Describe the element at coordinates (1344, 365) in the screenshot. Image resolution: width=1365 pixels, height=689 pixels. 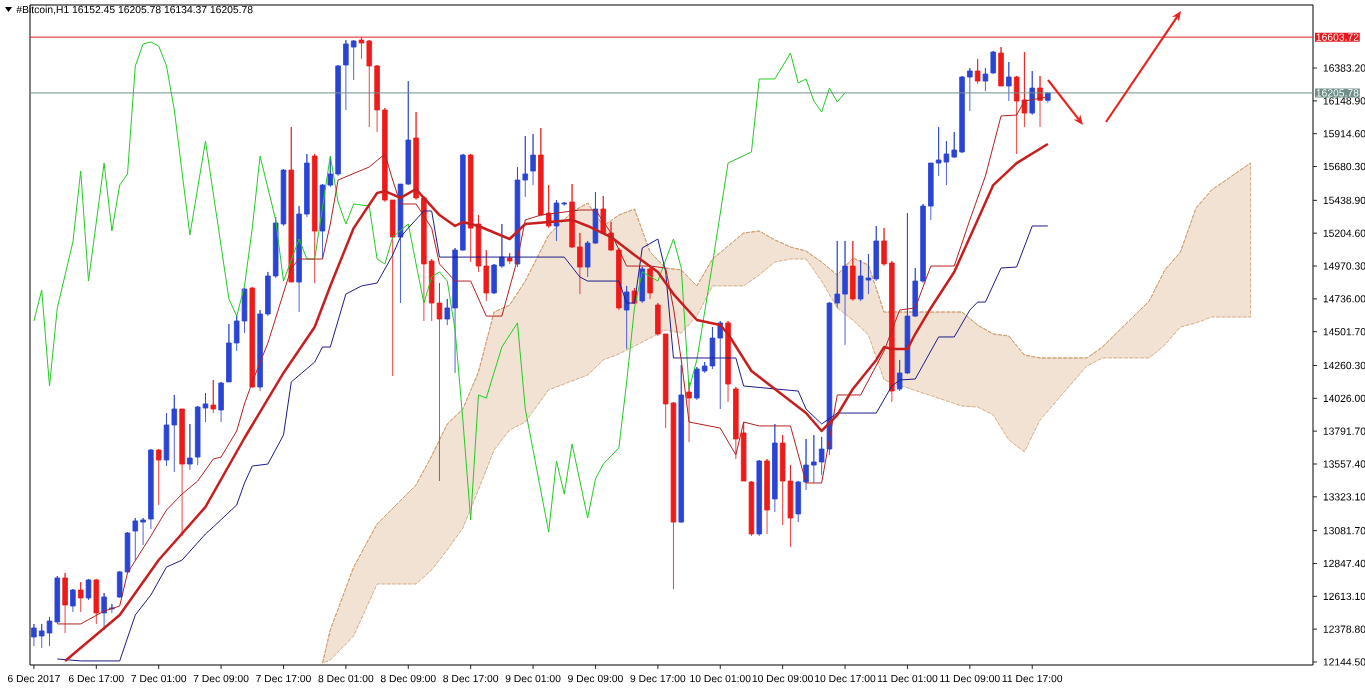
I see `y-tick-label: 14260.30` at that location.